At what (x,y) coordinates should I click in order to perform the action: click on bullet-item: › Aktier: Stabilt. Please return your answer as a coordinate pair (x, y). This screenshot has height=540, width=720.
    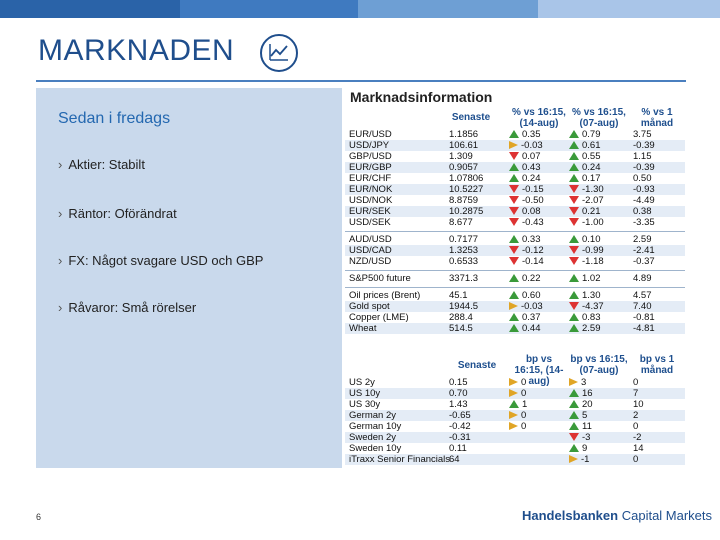
    Looking at the image, I should click on (101, 164).